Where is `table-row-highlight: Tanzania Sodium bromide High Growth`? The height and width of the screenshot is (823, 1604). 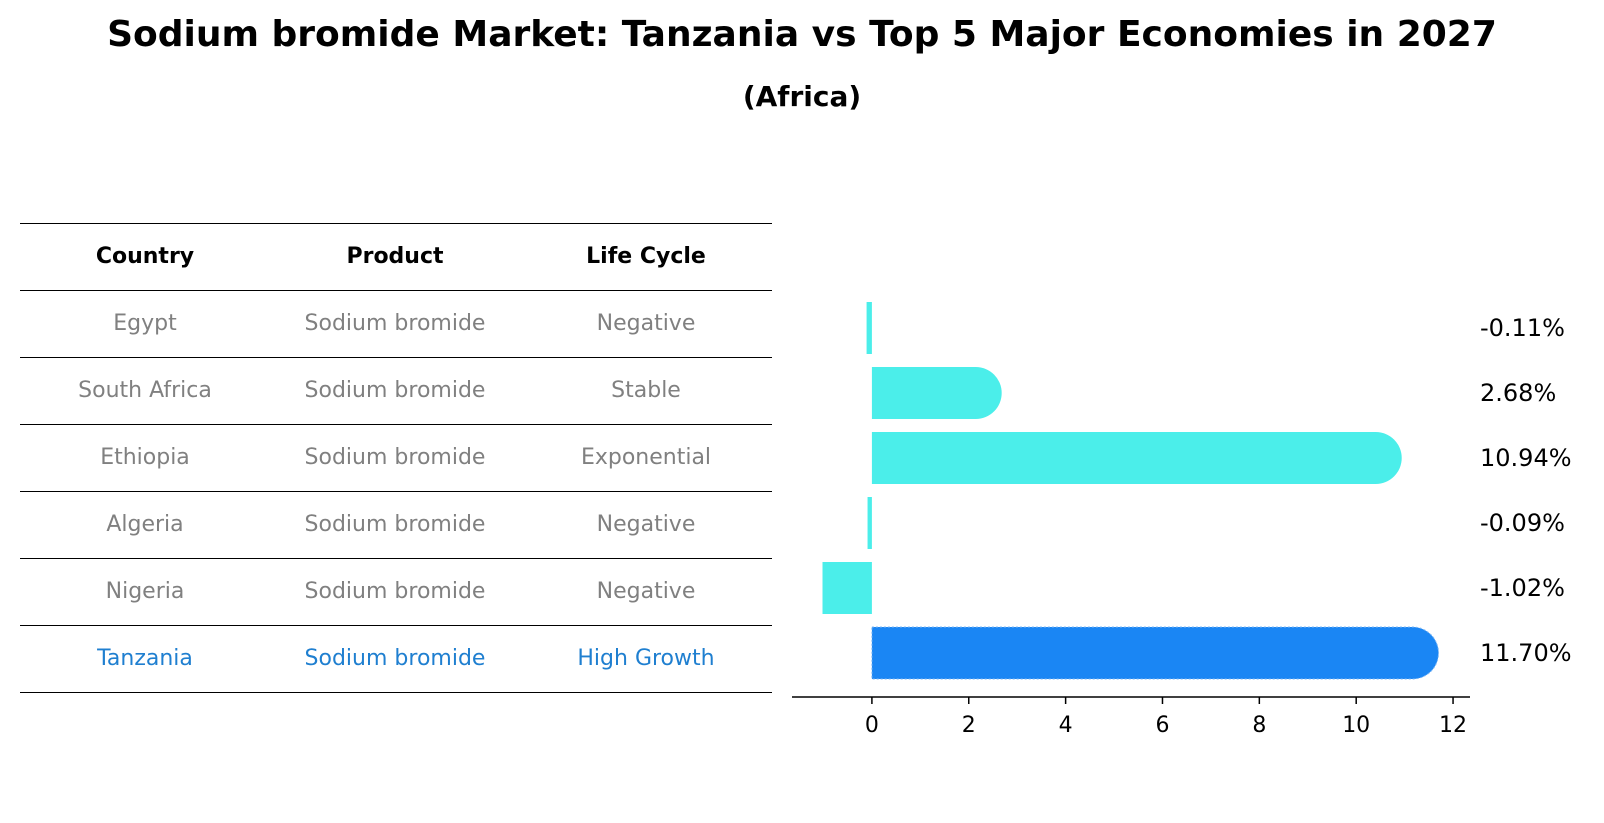 table-row-highlight: Tanzania Sodium bromide High Growth is located at coordinates (396, 659).